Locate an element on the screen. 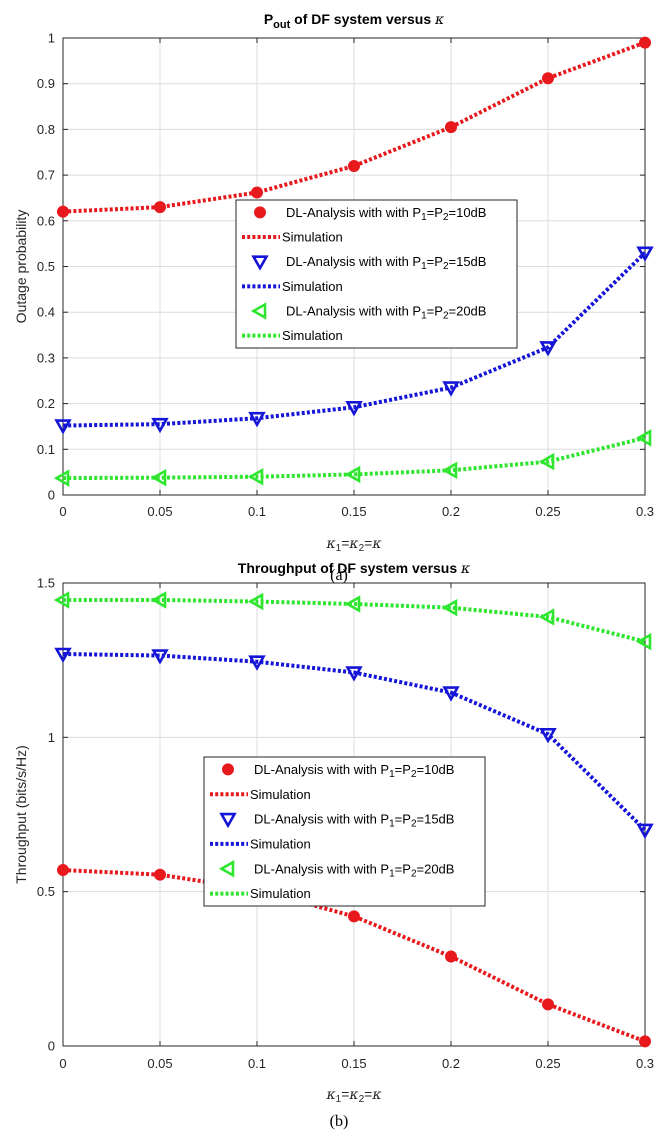 The height and width of the screenshot is (1133, 667). y-axis-label: Throughput (bits/s/Hz) is located at coordinates (21, 814).